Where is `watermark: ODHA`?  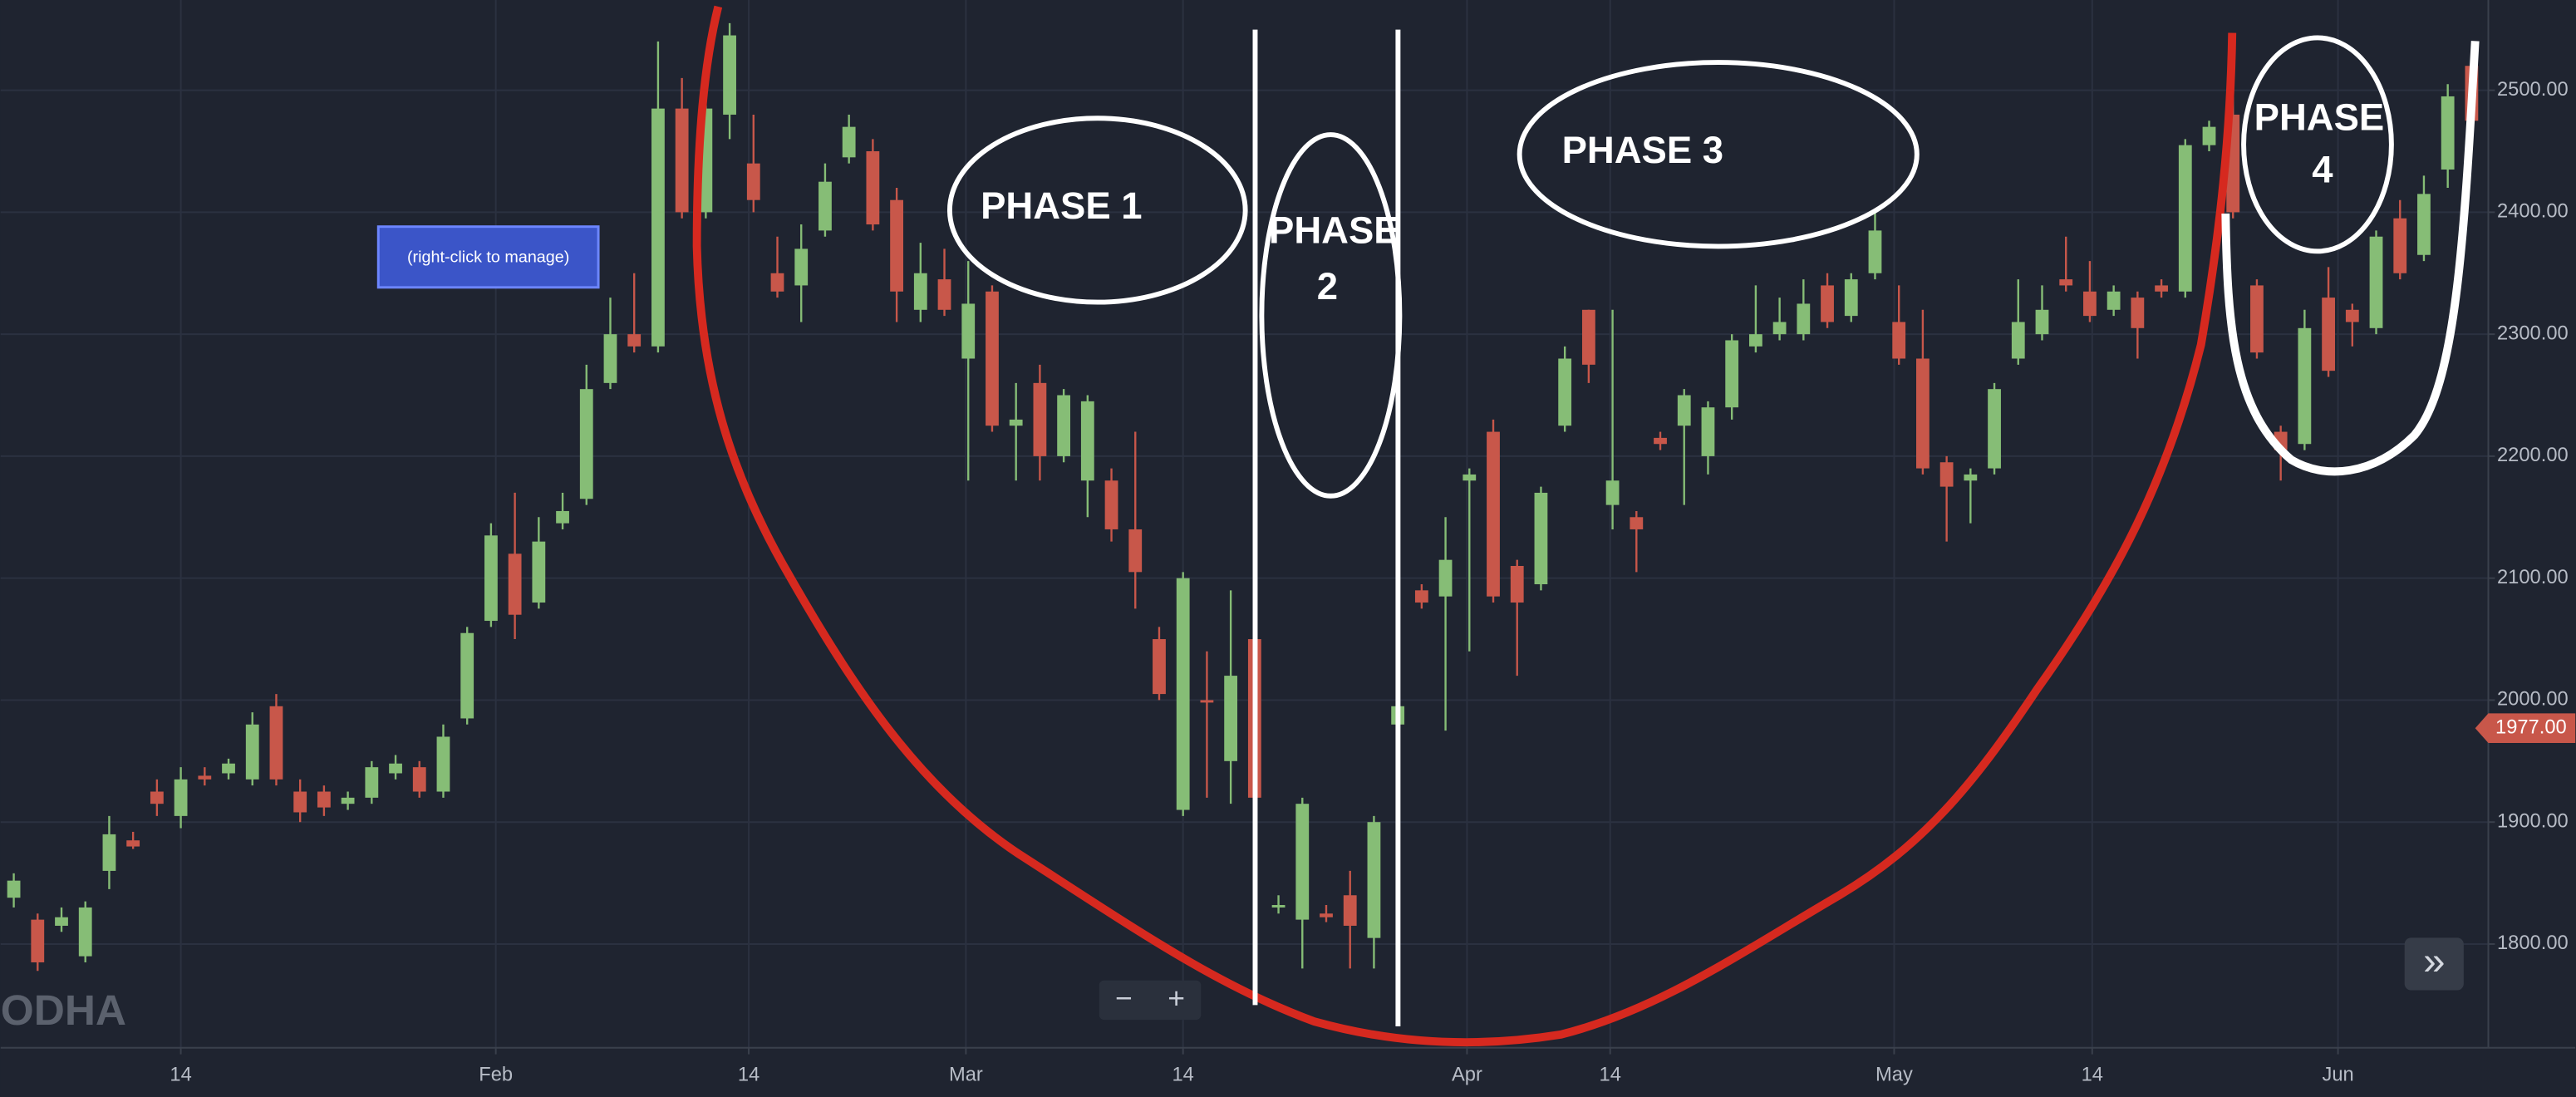 watermark: ODHA is located at coordinates (64, 1010).